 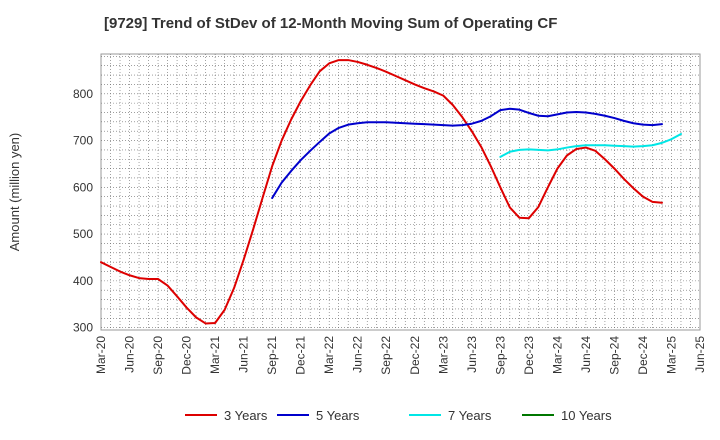 I want to click on x-tick-label: Jun-20, so click(x=130, y=354).